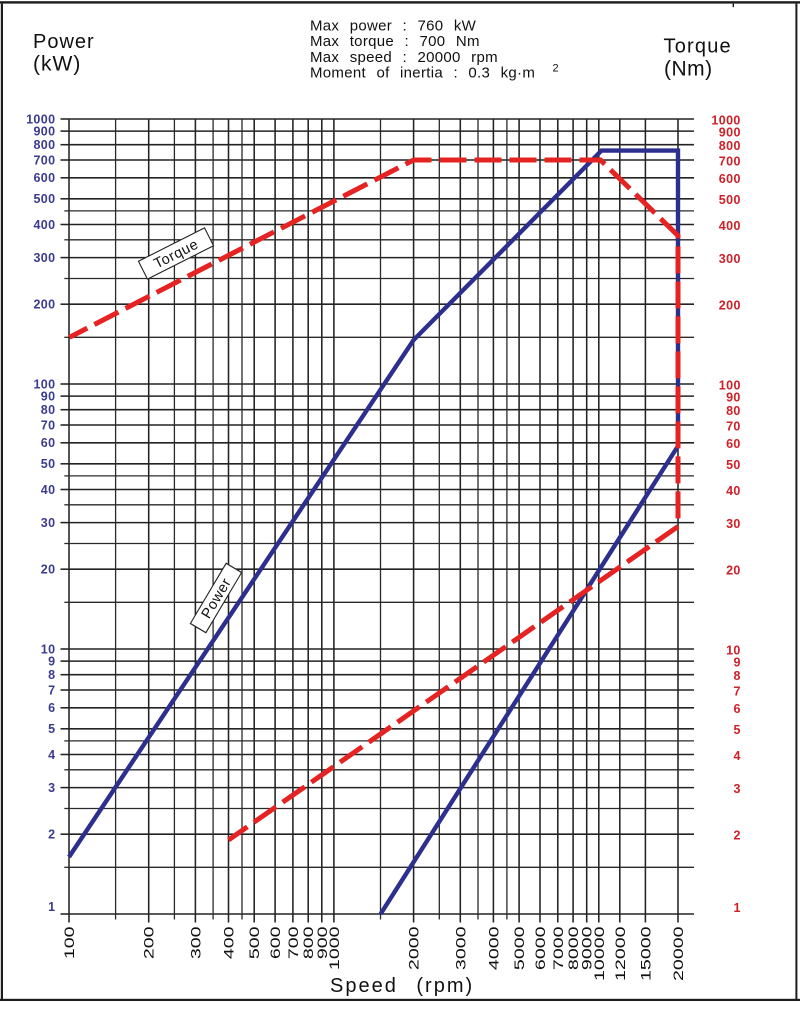 This screenshot has width=800, height=1009. I want to click on svg-text:Moment of inertia : 0.3 k: Moment of inertia : 0.3 kg·m, so click(422, 72).